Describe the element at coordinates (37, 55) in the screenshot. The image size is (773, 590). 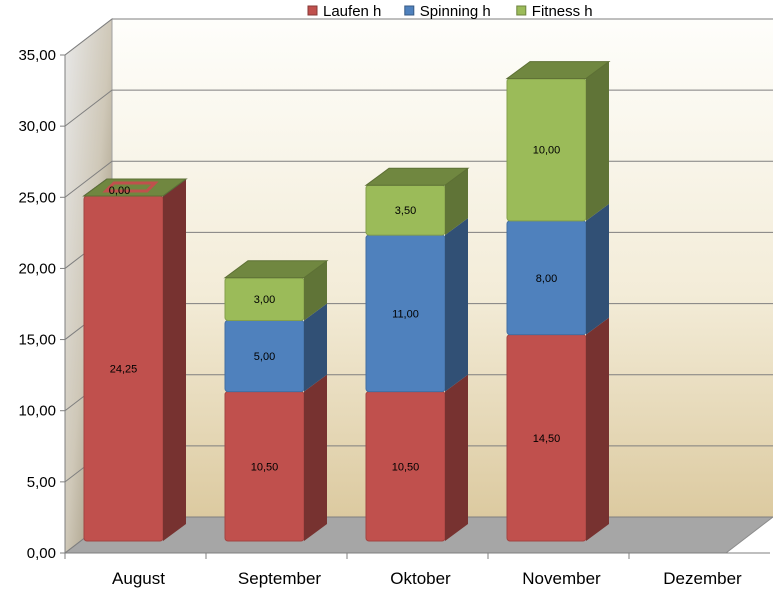
I see `y-tick-label: 35,00` at that location.